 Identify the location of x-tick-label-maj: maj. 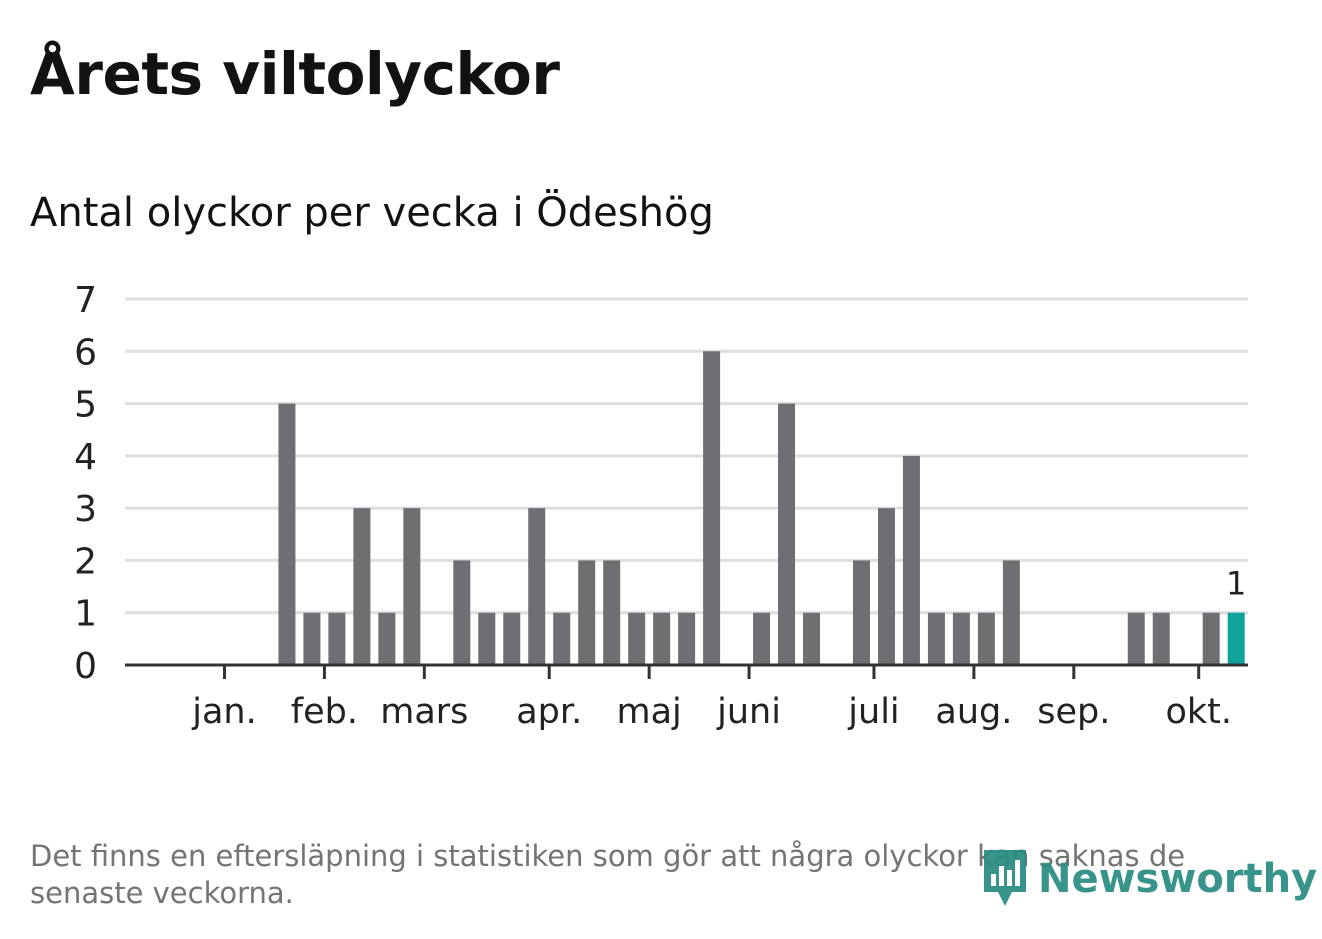
(649, 712).